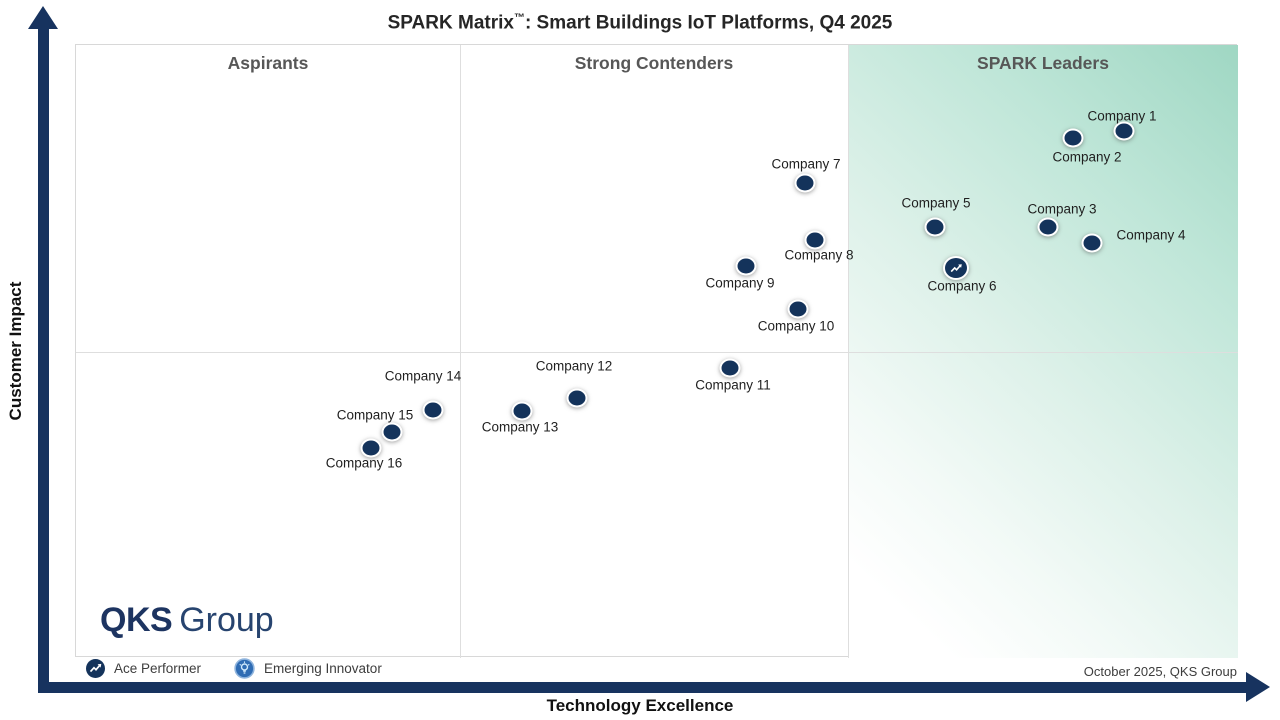 This screenshot has height=720, width=1280. I want to click on quadrant-divider-horizontal, so click(657, 352).